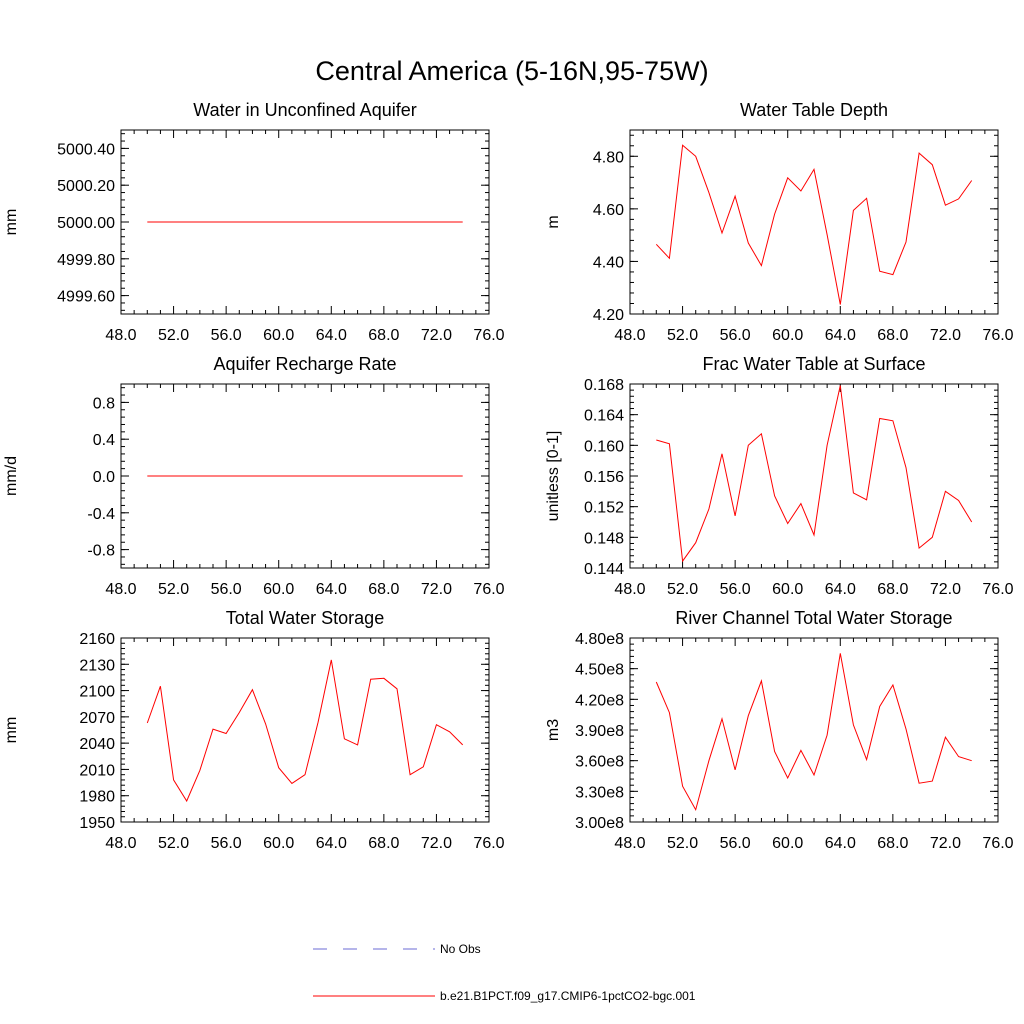 Image resolution: width=1024 pixels, height=1024 pixels. I want to click on y-tick-label: 3.00e8, so click(599, 823).